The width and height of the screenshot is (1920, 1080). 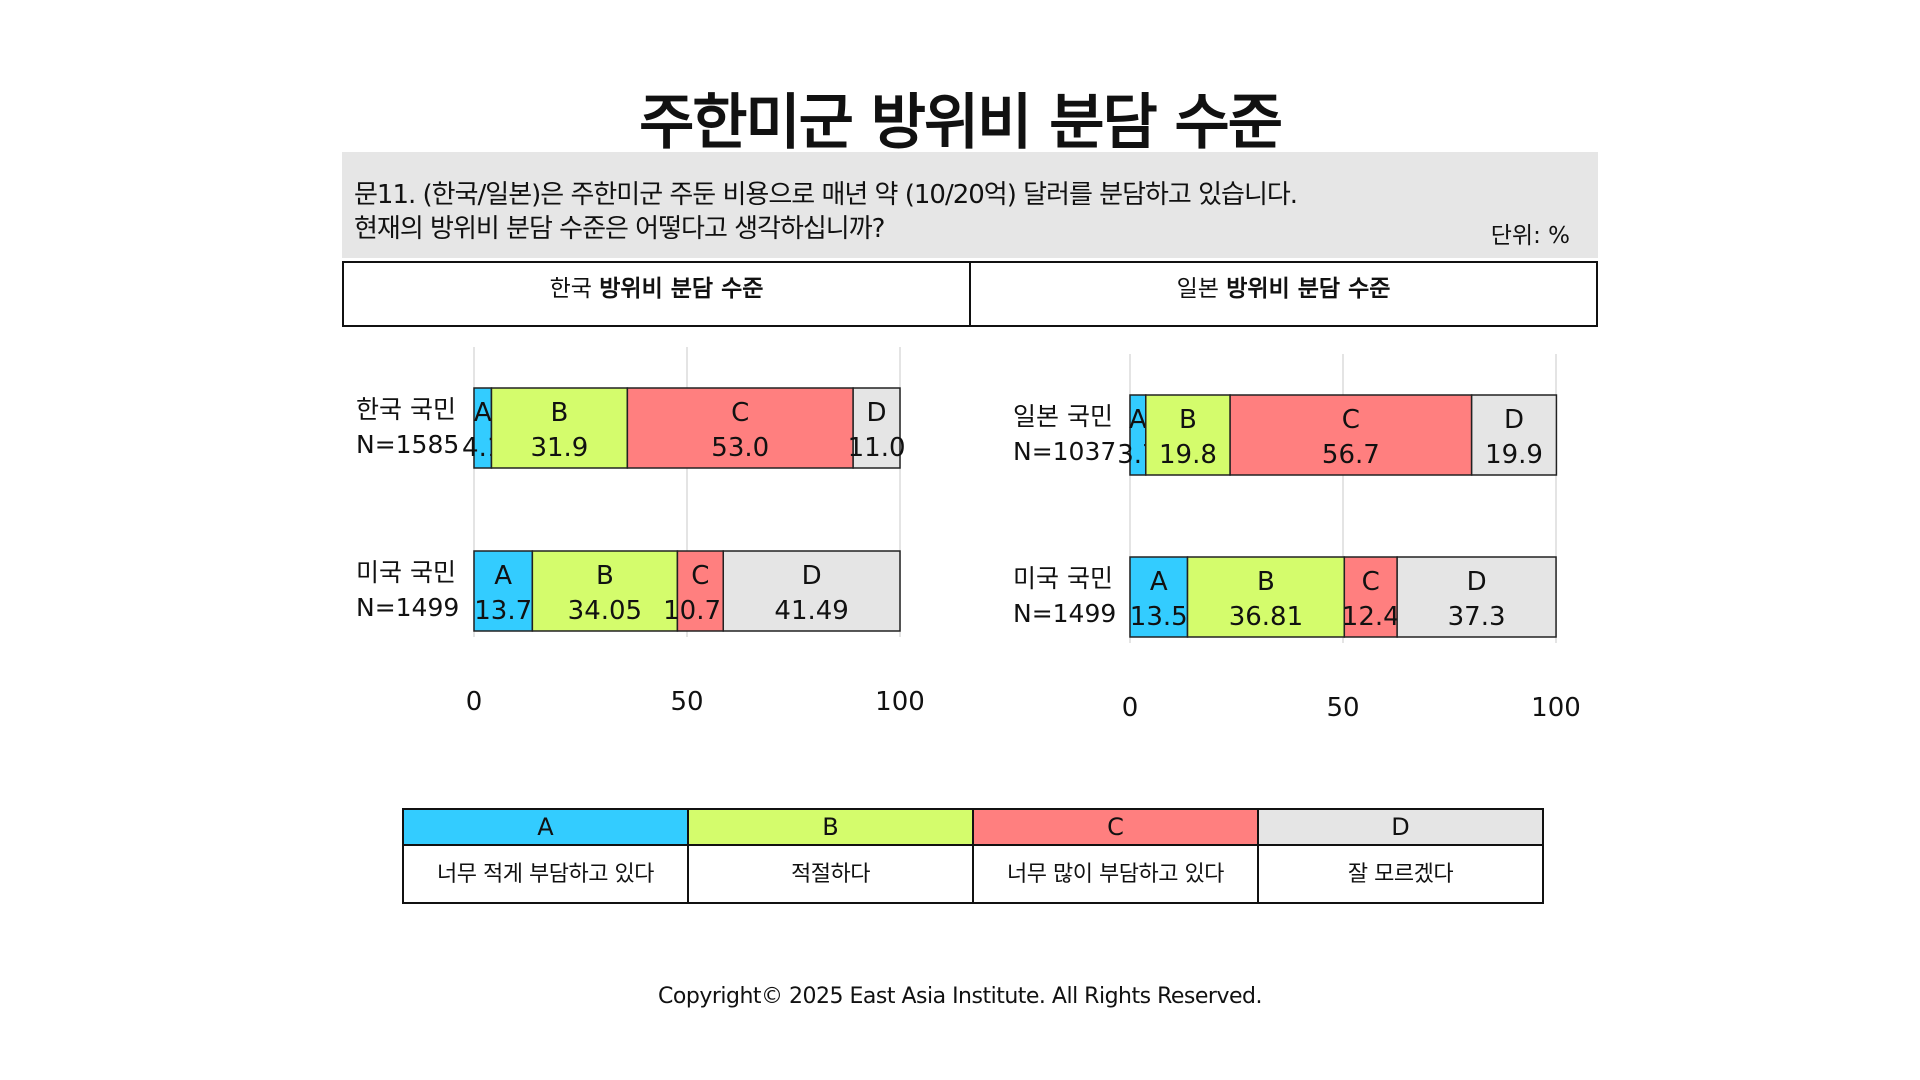 I want to click on korea-value-label-1-B: 34.05, so click(x=605, y=611).